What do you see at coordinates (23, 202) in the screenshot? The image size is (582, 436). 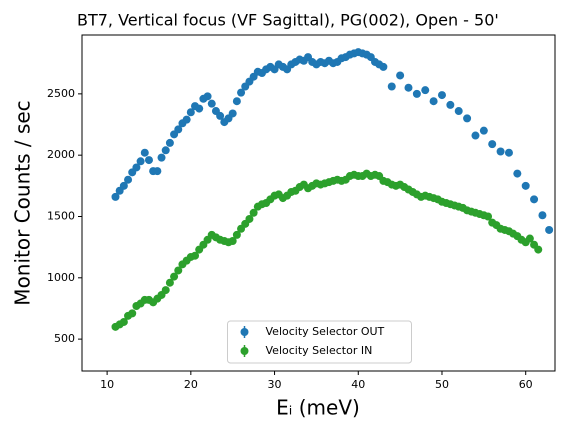 I see `y-axis-label: Monitor Counts / sec` at bounding box center [23, 202].